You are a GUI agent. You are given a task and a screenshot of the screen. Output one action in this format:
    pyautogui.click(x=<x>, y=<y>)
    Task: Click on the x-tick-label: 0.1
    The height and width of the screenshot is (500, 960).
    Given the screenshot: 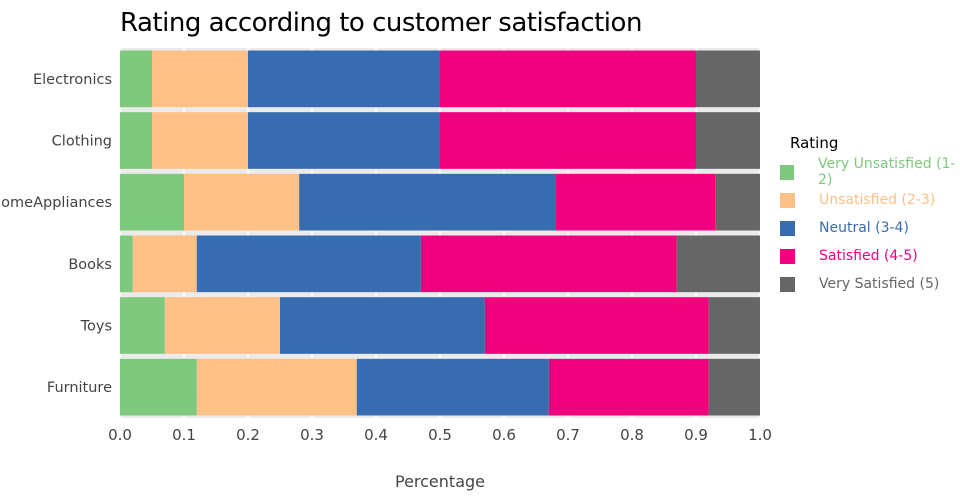 What is the action you would take?
    pyautogui.click(x=184, y=435)
    